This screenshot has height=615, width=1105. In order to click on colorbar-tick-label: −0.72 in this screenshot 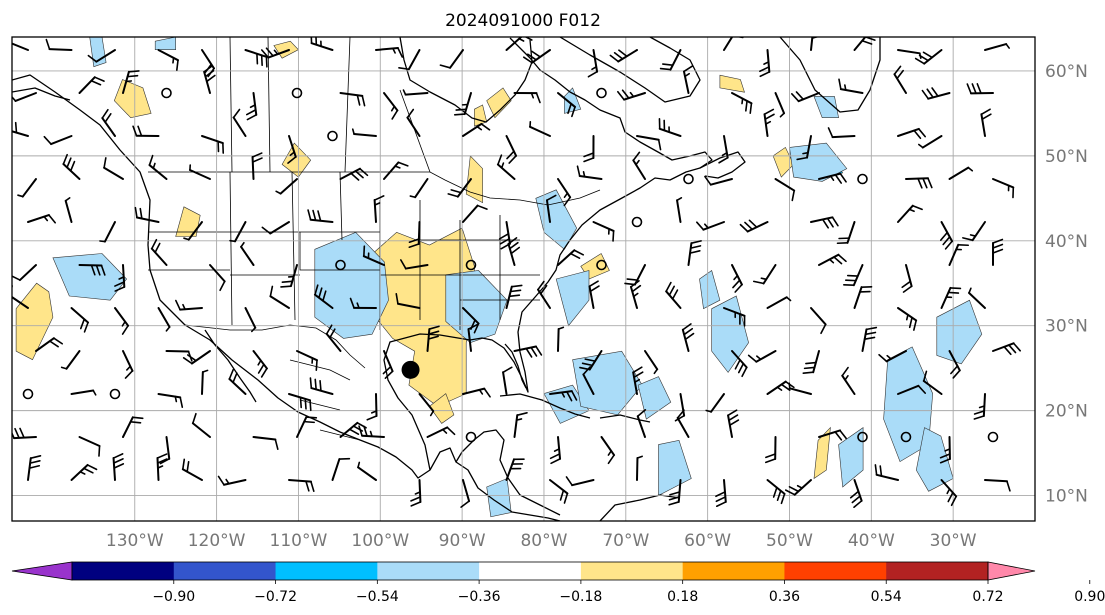, I will do `click(275, 597)`.